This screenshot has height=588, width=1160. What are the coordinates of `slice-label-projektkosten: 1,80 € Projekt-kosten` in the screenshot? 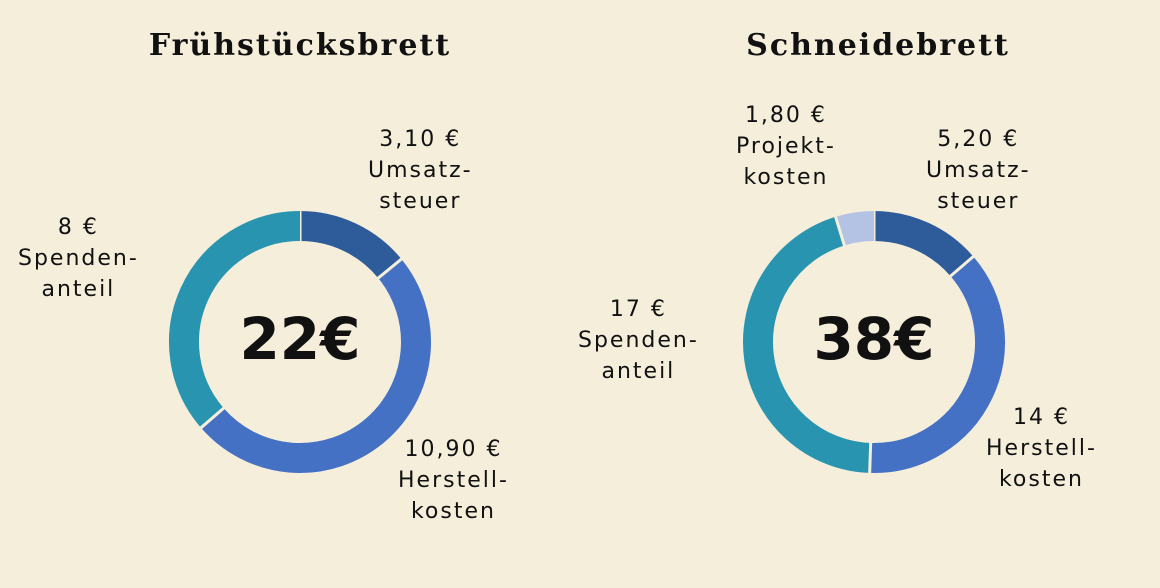 It's located at (786, 146).